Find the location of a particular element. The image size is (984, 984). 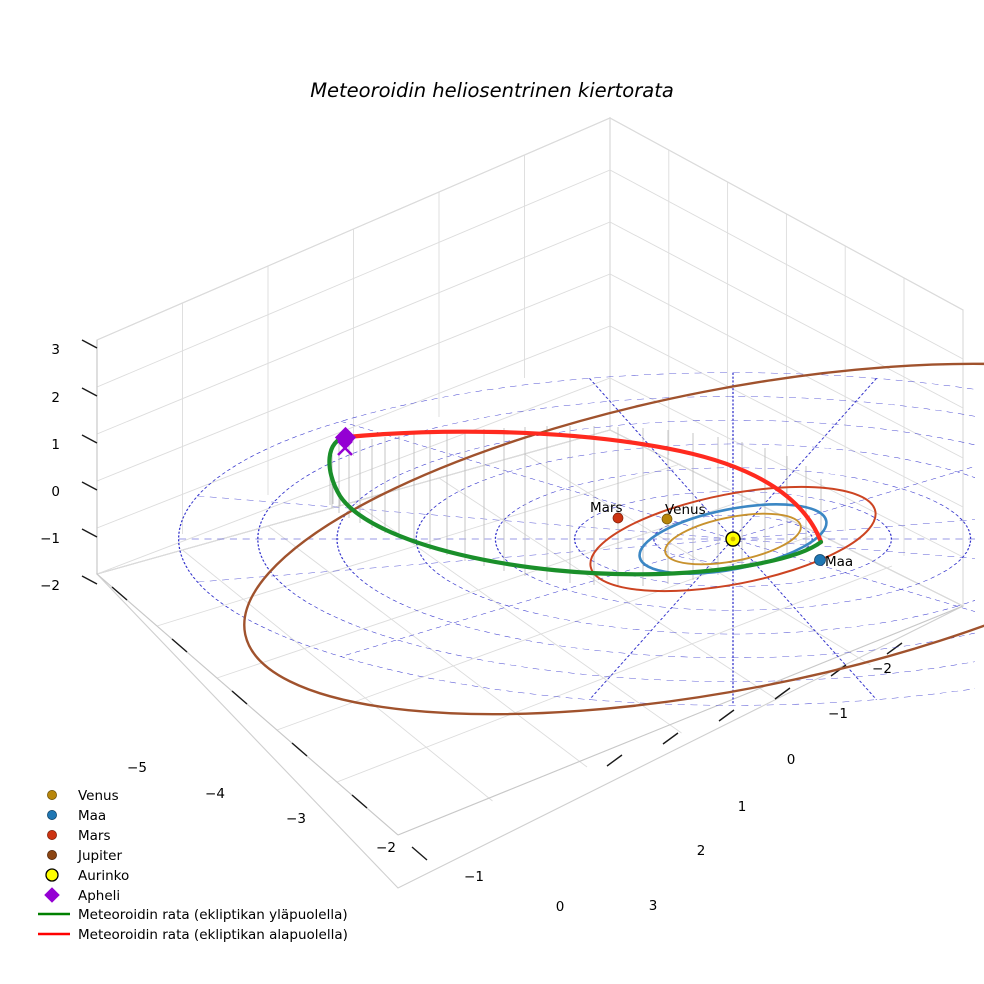

orbit-stems is located at coordinates (575, 506).